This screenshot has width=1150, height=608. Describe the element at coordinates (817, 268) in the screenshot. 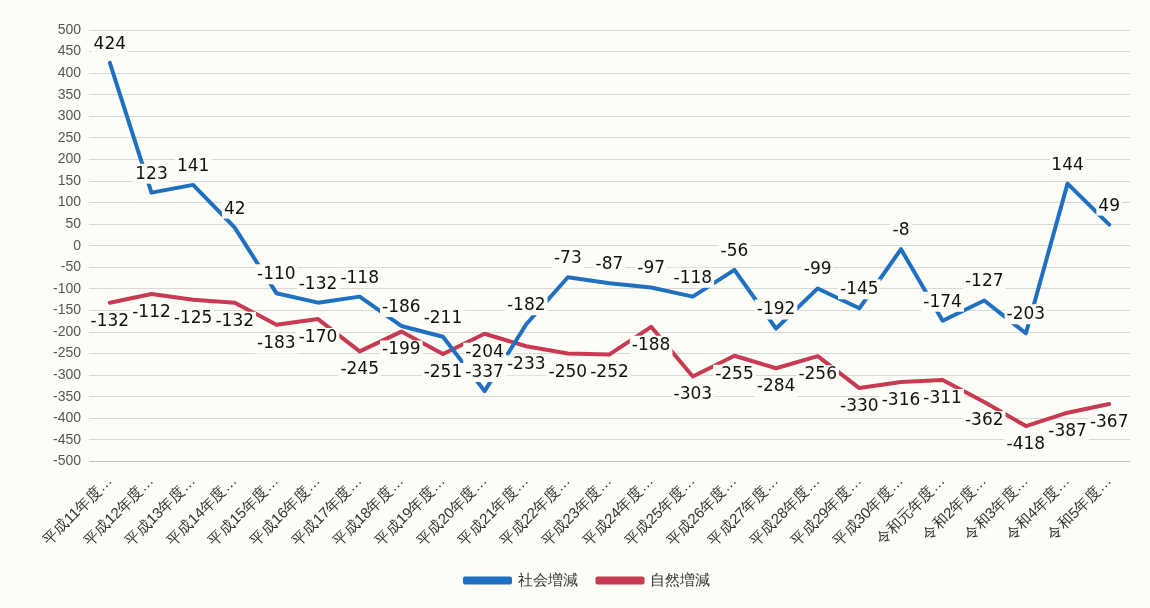

I see `data-label: -99` at that location.